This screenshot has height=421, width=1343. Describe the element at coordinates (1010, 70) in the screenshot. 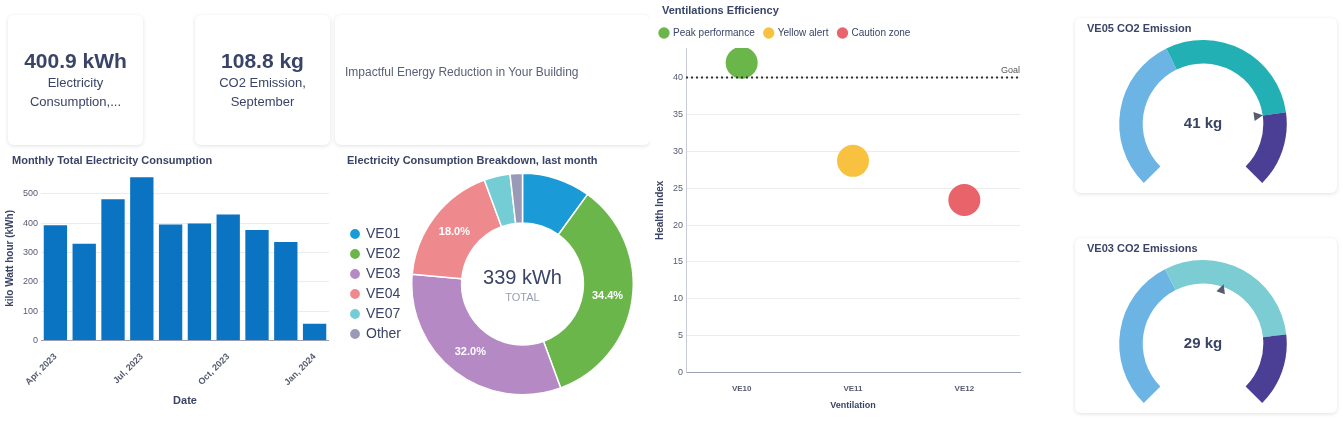

I see `ref-line-label: Goal` at that location.